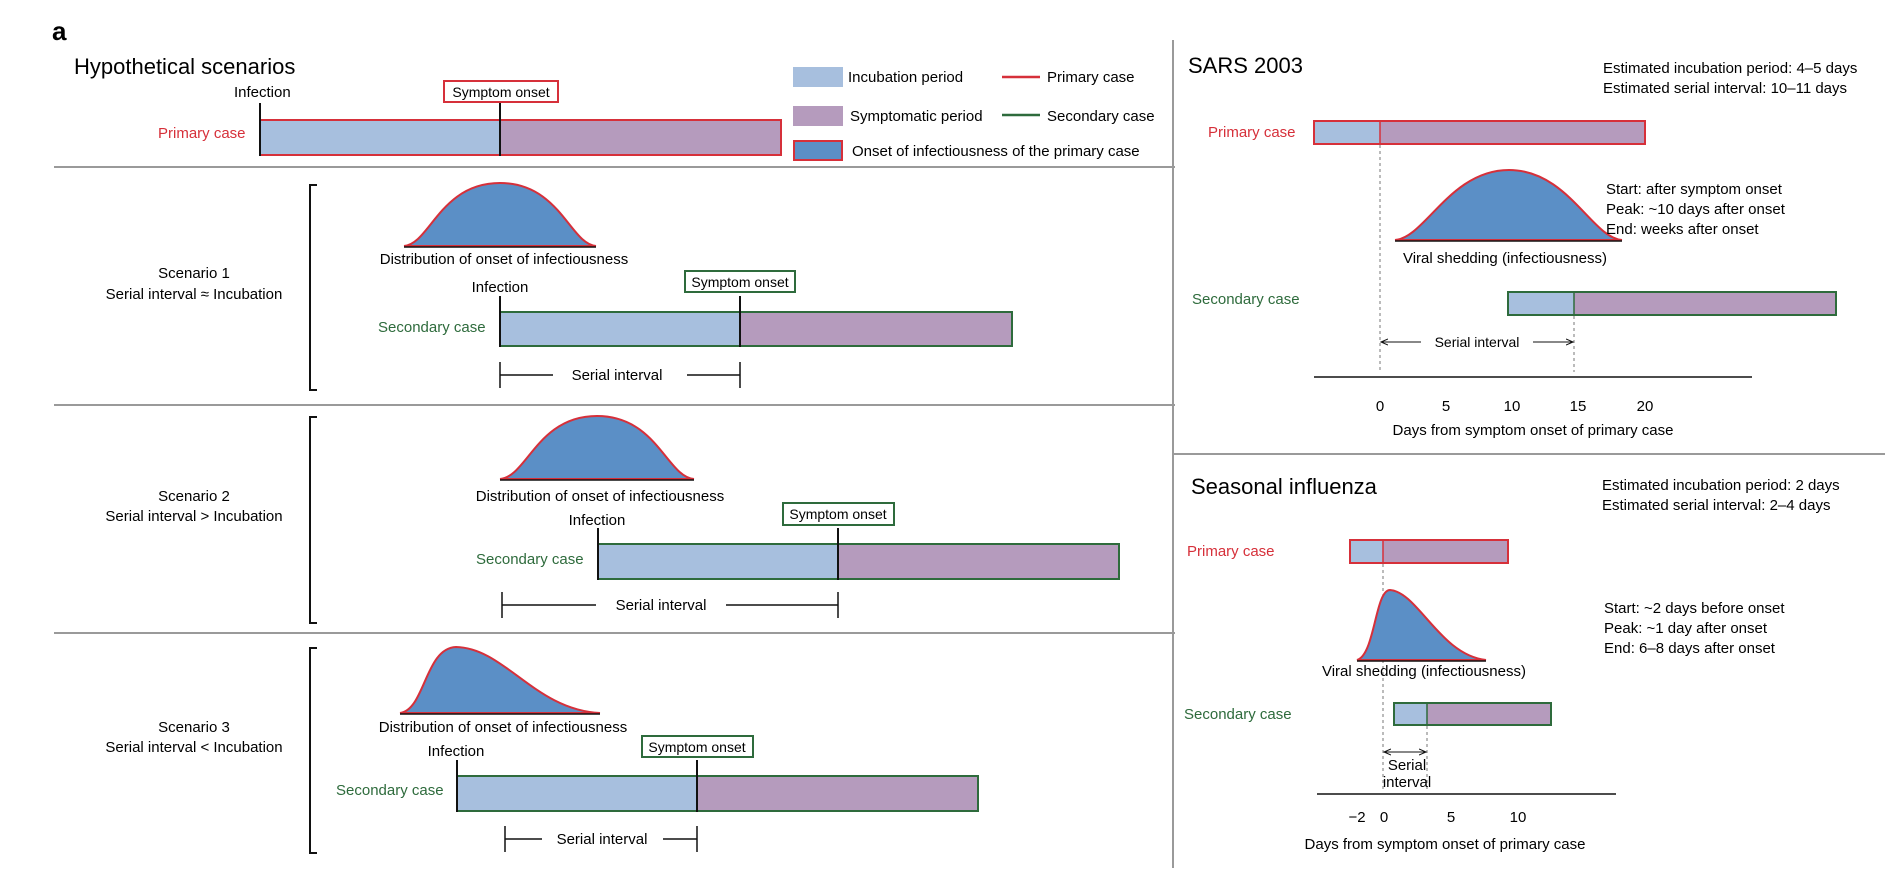 Image resolution: width=1902 pixels, height=874 pixels. I want to click on scenario-3-bracket, so click(313, 750).